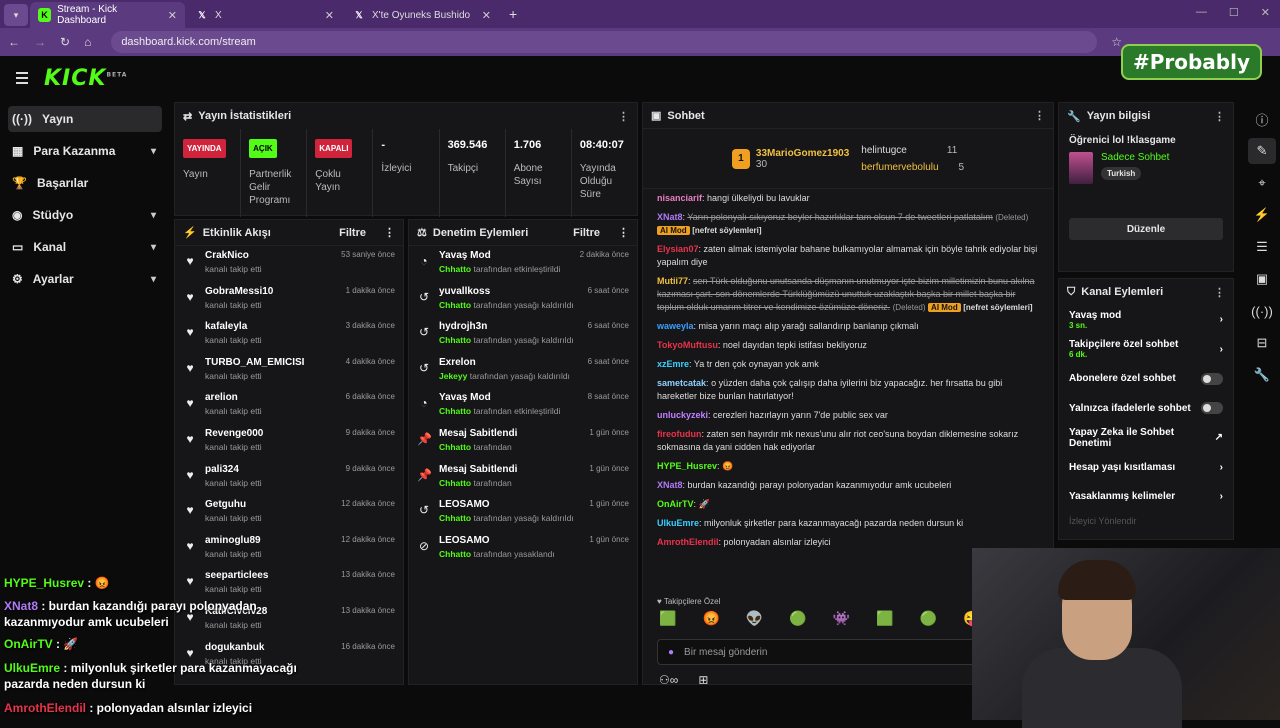 The width and height of the screenshot is (1280, 728). What do you see at coordinates (586, 232) in the screenshot?
I see `filter-button: Filtre` at bounding box center [586, 232].